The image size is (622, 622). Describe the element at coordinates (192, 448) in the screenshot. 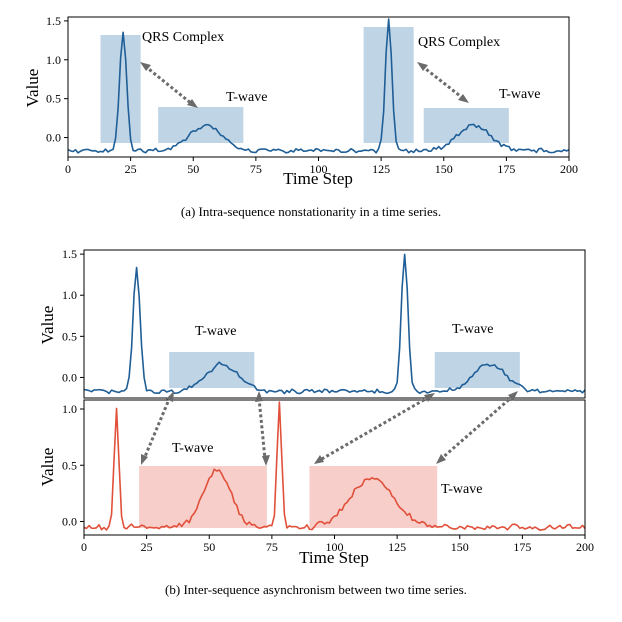

I see `annotation-twave-bb1: T-wave` at that location.